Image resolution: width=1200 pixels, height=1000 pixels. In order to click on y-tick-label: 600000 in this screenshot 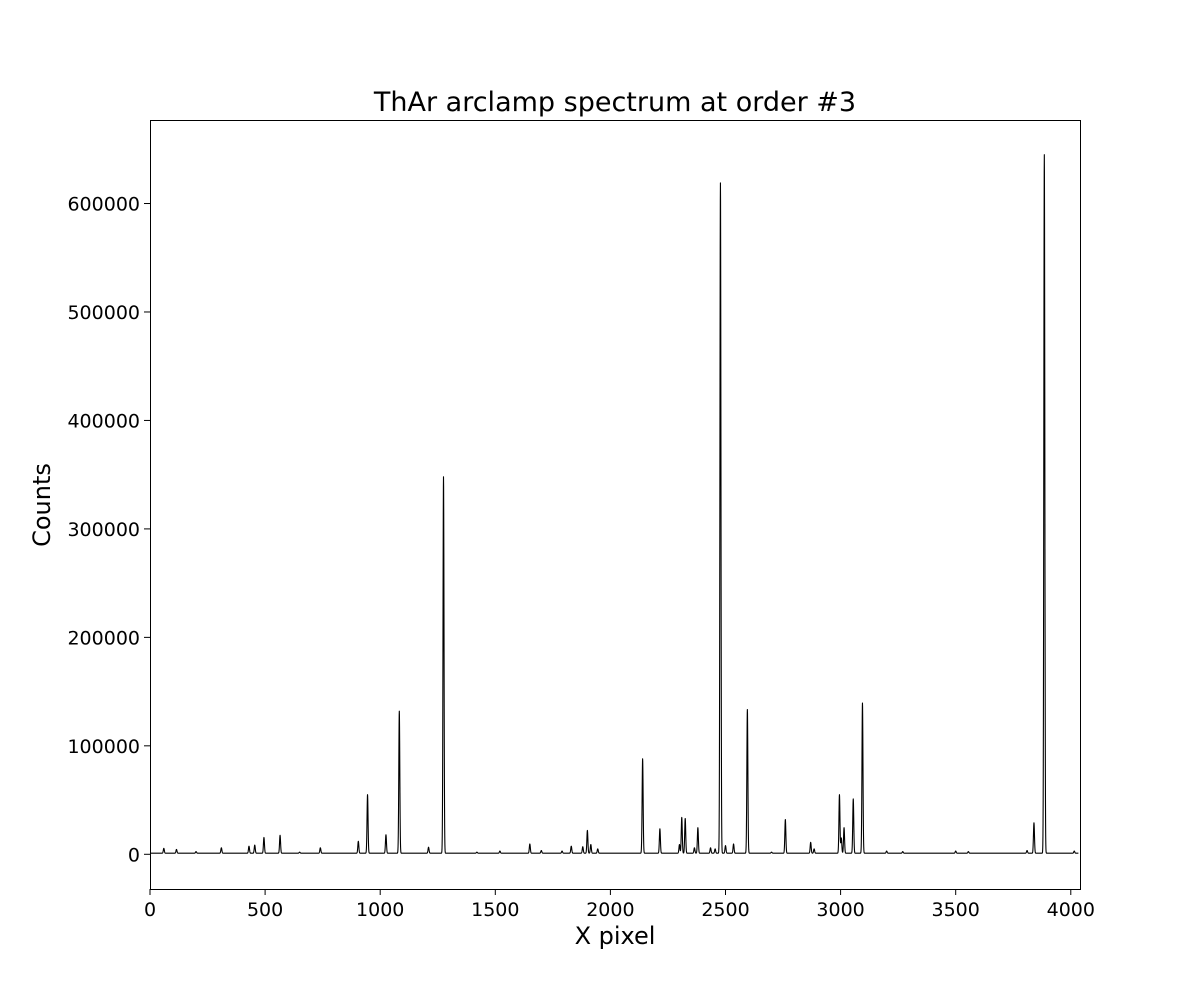, I will do `click(103, 205)`.